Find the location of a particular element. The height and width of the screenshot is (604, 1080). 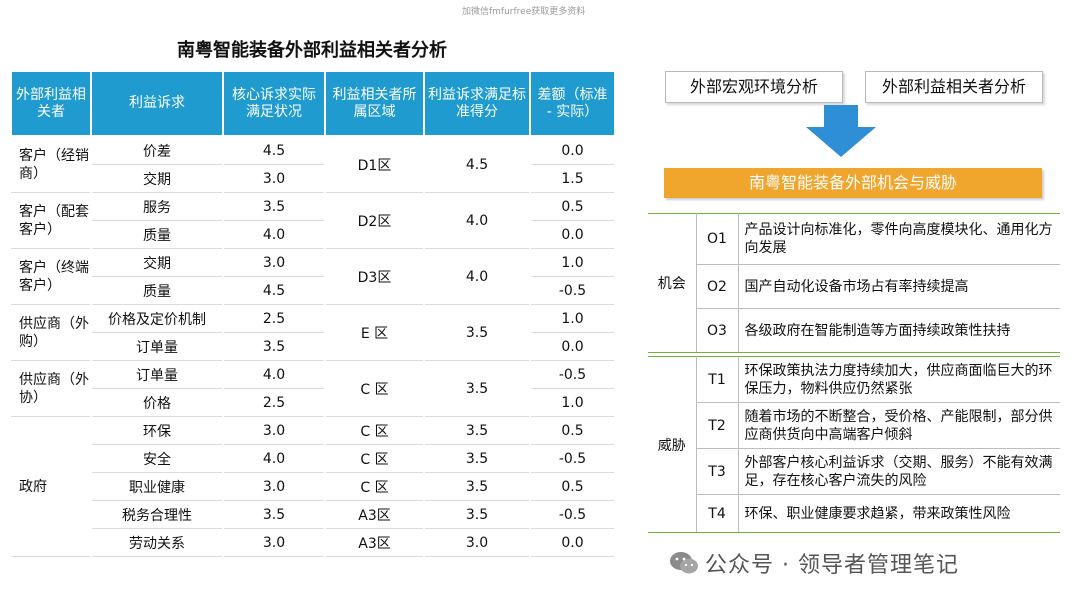

header-region: 利益相关者所属区域 is located at coordinates (374, 103).